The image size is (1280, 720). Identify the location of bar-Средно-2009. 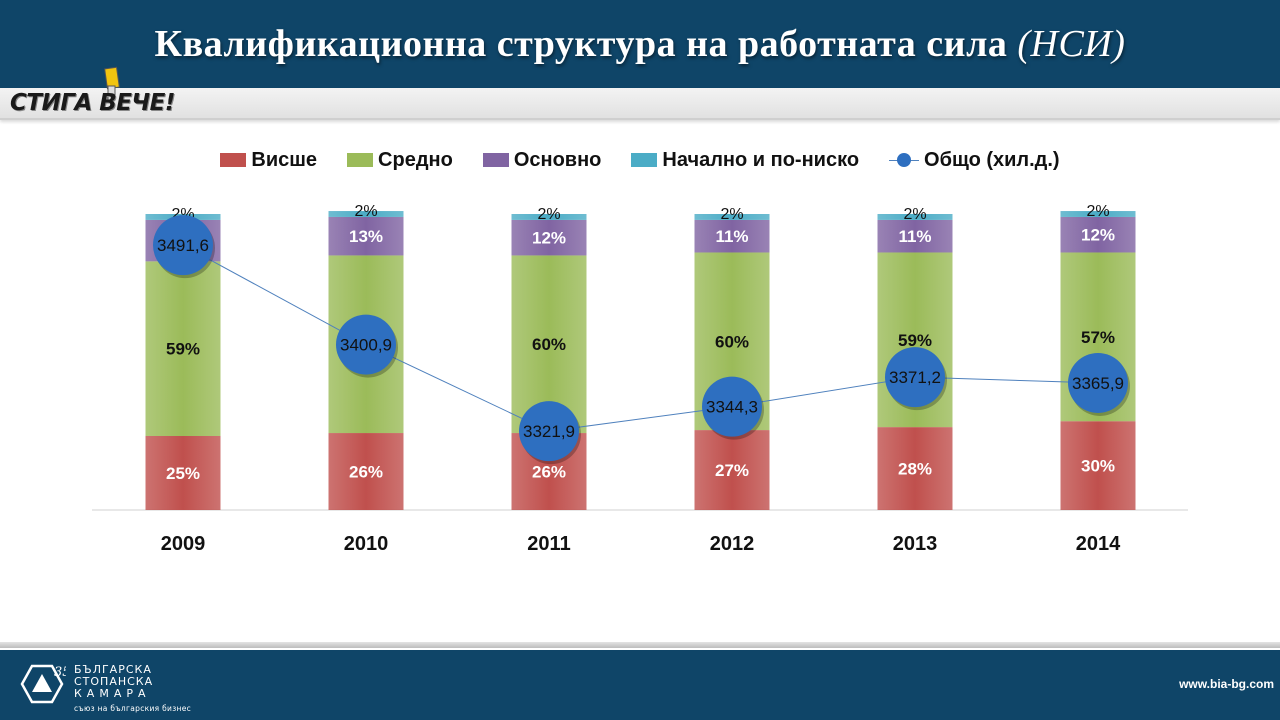
(183, 348).